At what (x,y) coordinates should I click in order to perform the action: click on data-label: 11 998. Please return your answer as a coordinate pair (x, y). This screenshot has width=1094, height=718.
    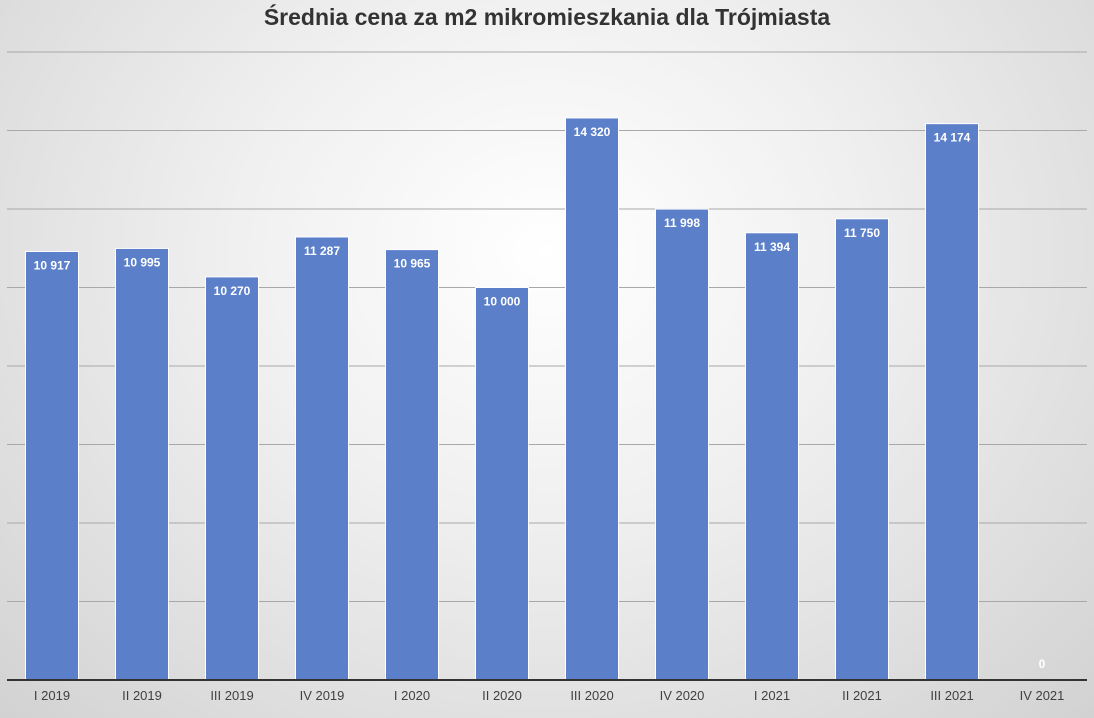
    Looking at the image, I should click on (682, 223).